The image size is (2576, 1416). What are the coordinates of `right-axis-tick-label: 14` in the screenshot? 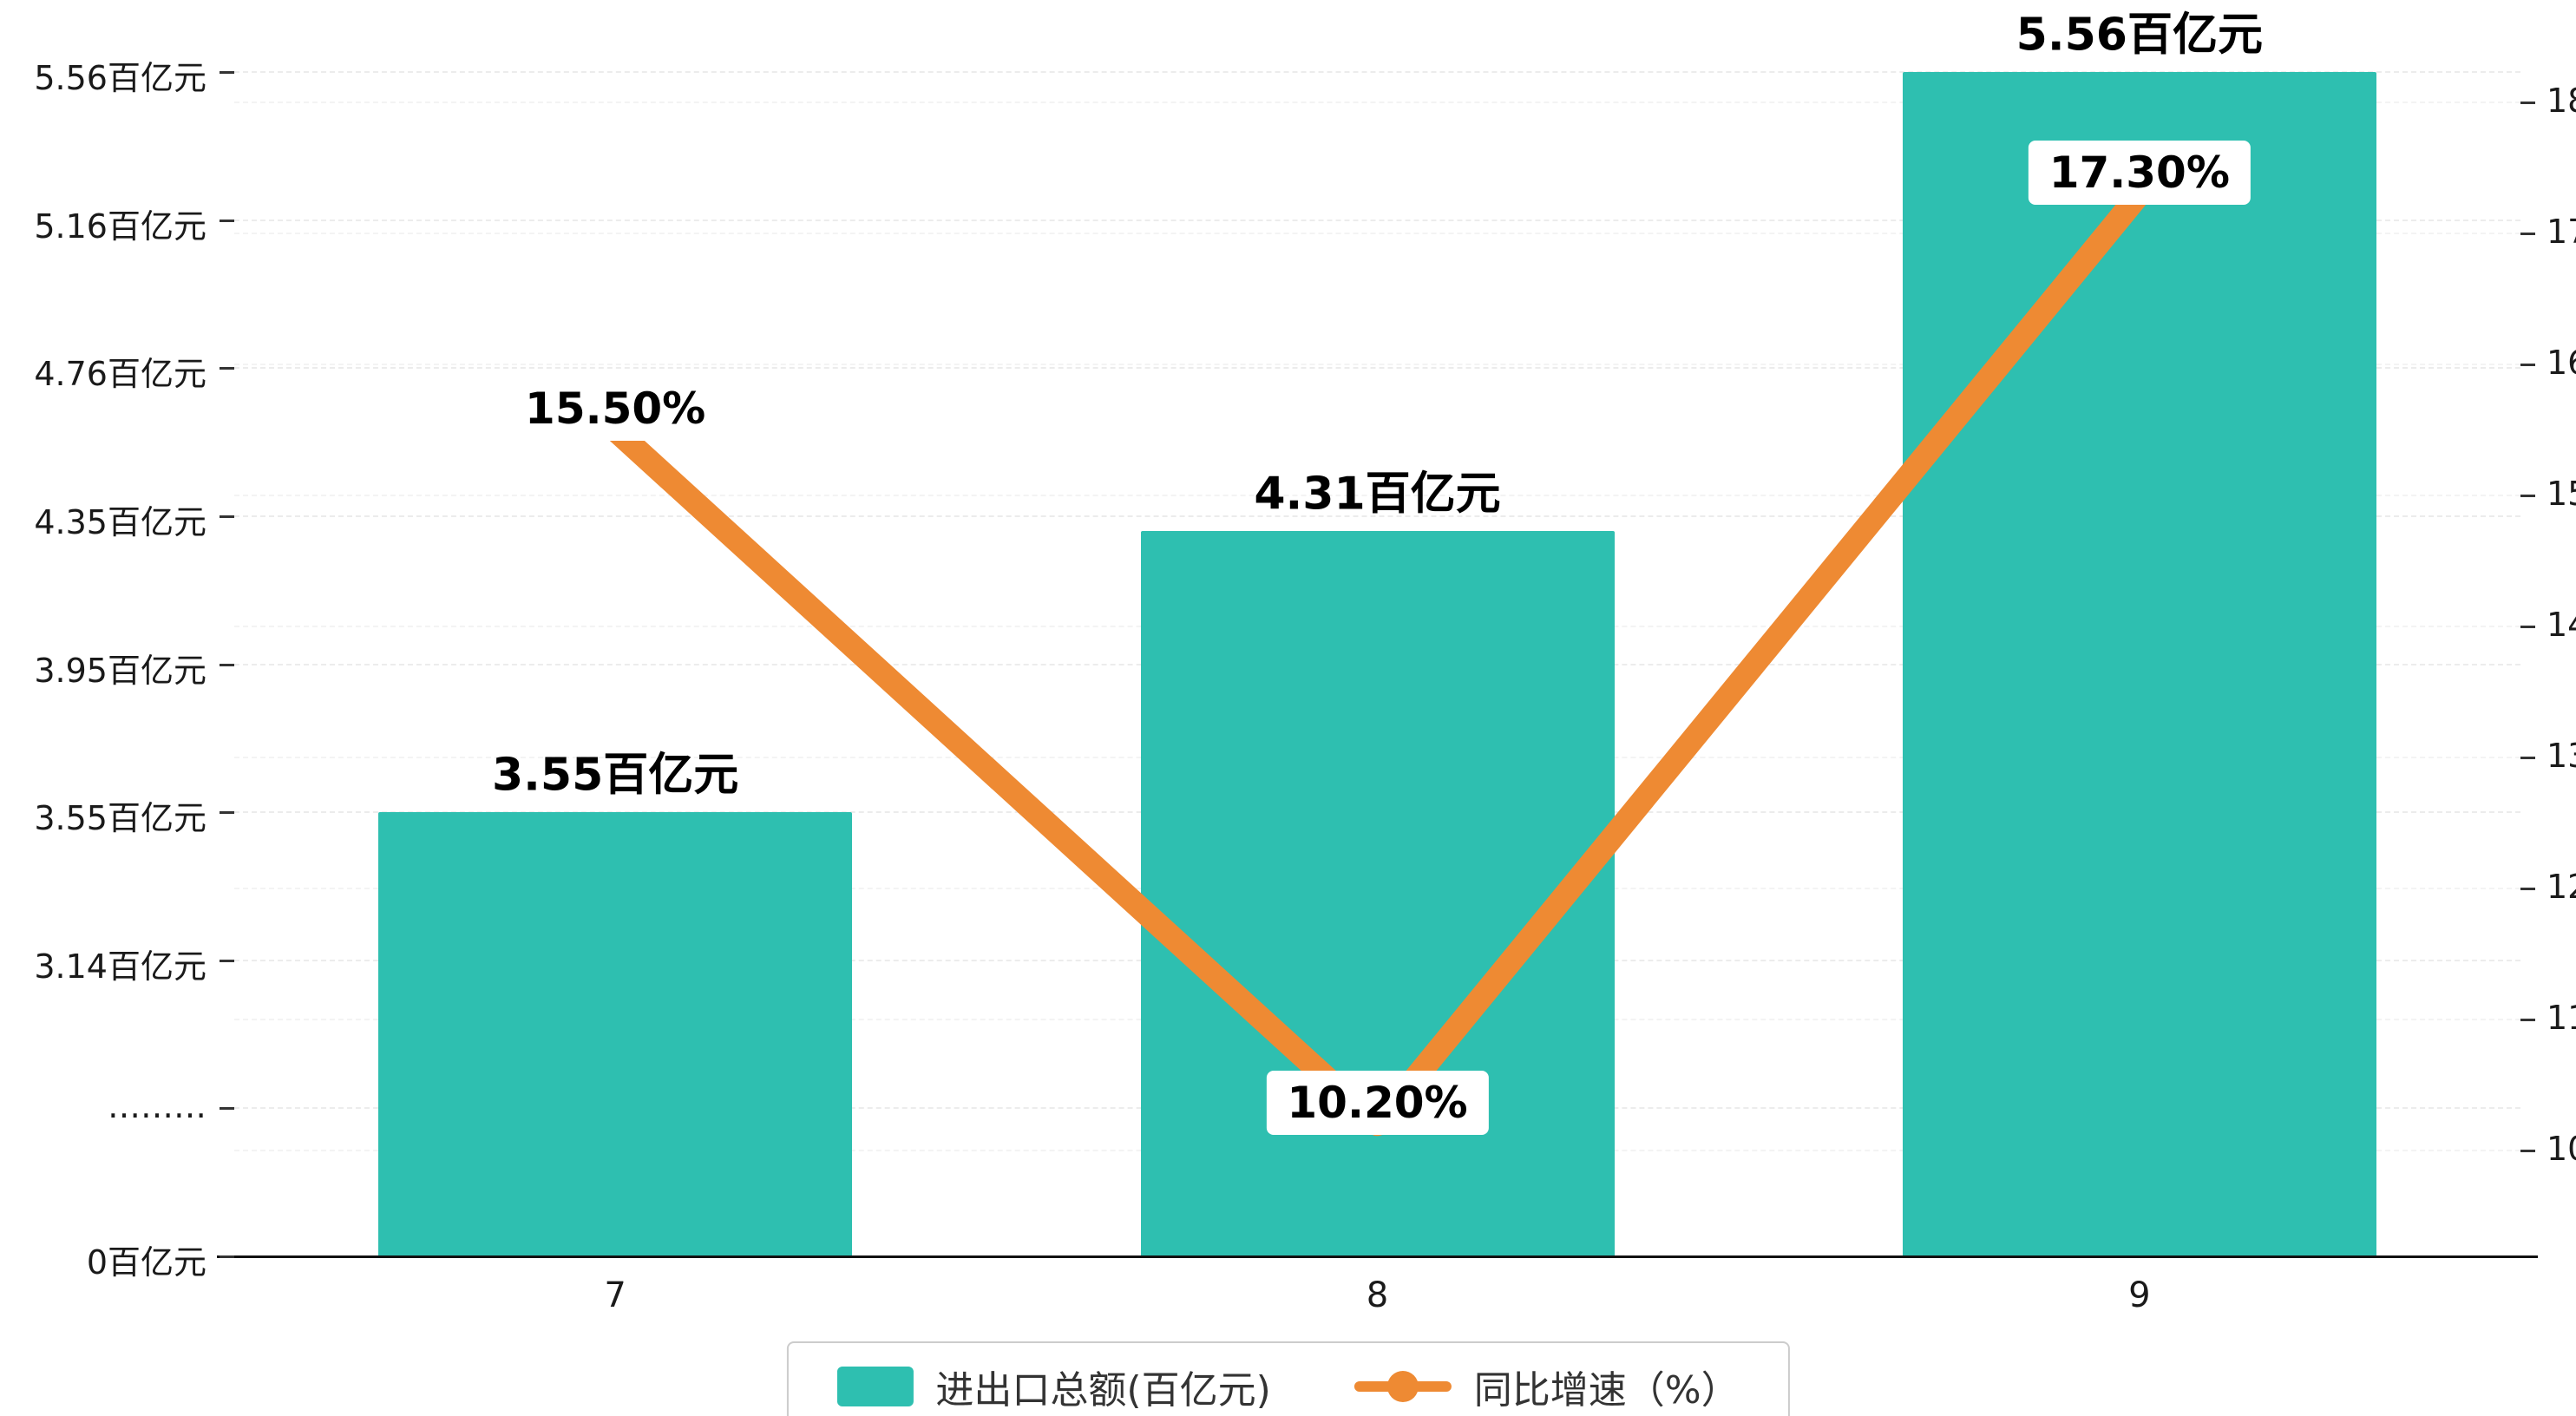 It's located at (2561, 625).